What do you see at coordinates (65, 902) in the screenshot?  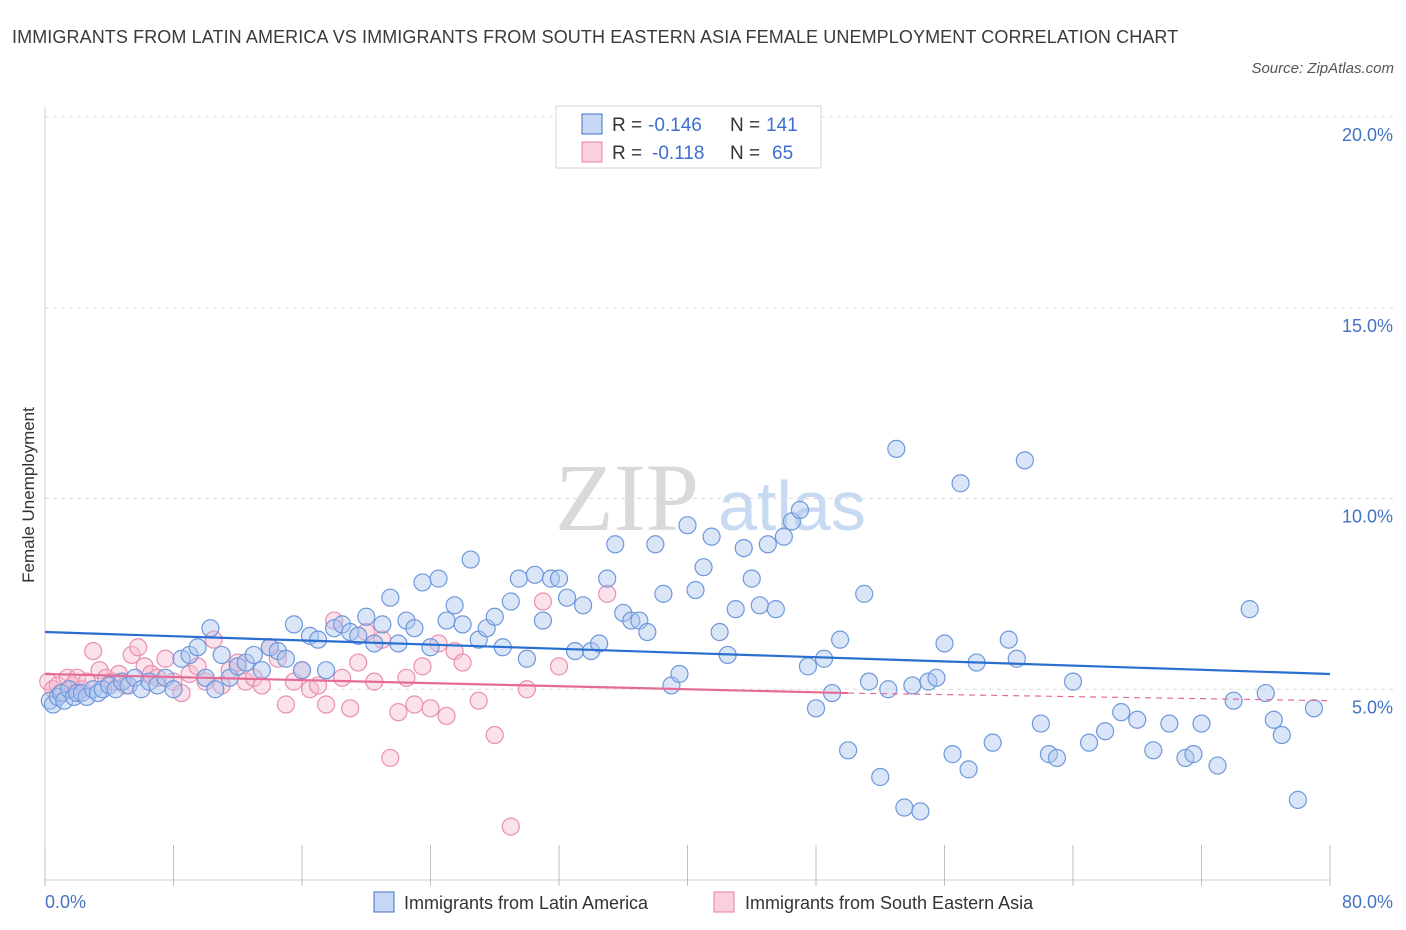 I see `x-tick-label-min: 0.0%` at bounding box center [65, 902].